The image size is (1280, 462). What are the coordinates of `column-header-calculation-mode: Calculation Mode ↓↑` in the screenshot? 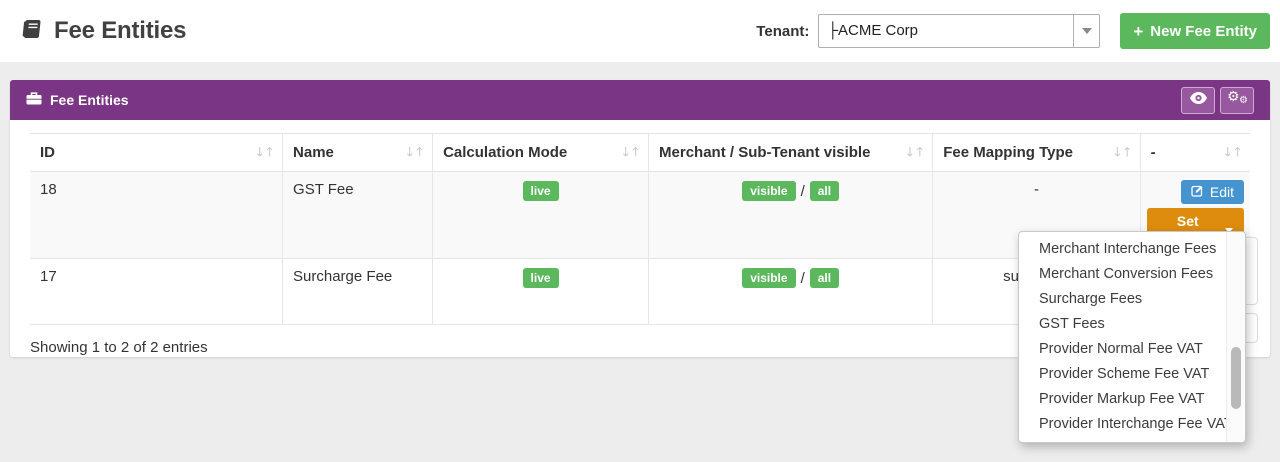 It's located at (541, 152).